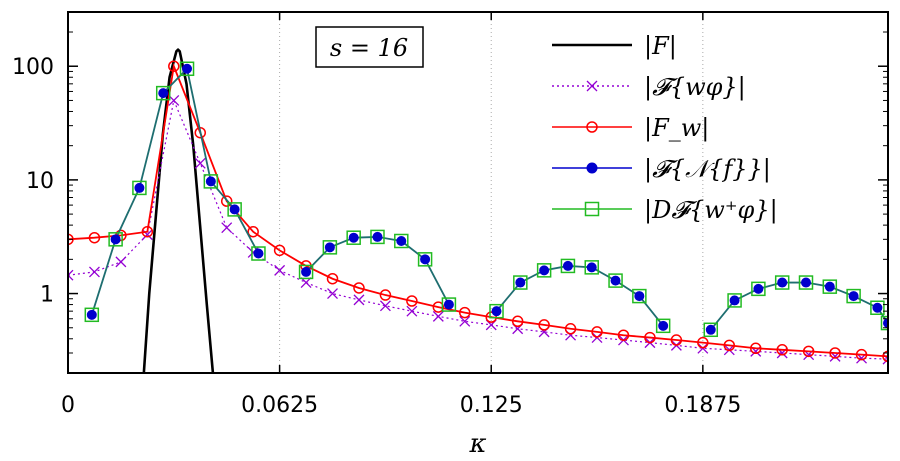 The image size is (900, 461). I want to click on legend-label-0: |F|, so click(660, 46).